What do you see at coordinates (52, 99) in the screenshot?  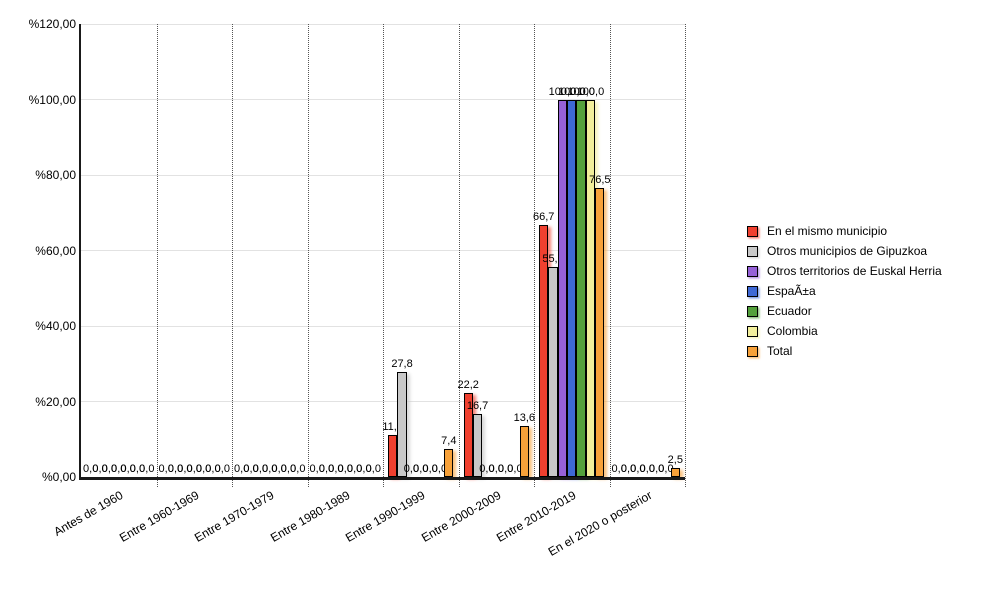 I see `y-axis-tick-label: %100,00` at bounding box center [52, 99].